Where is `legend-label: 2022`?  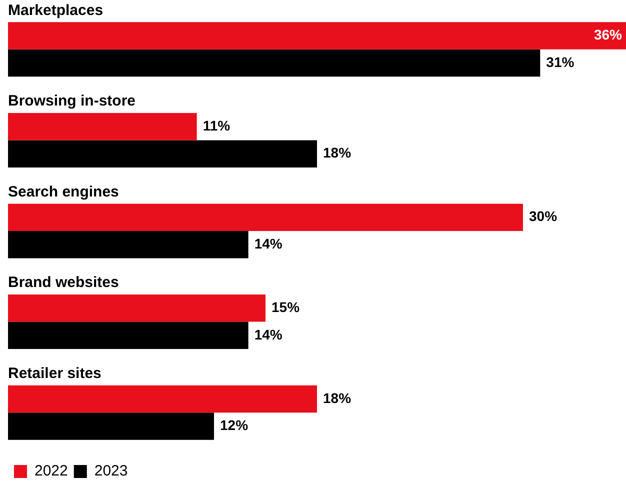
legend-label: 2022 is located at coordinates (51, 471).